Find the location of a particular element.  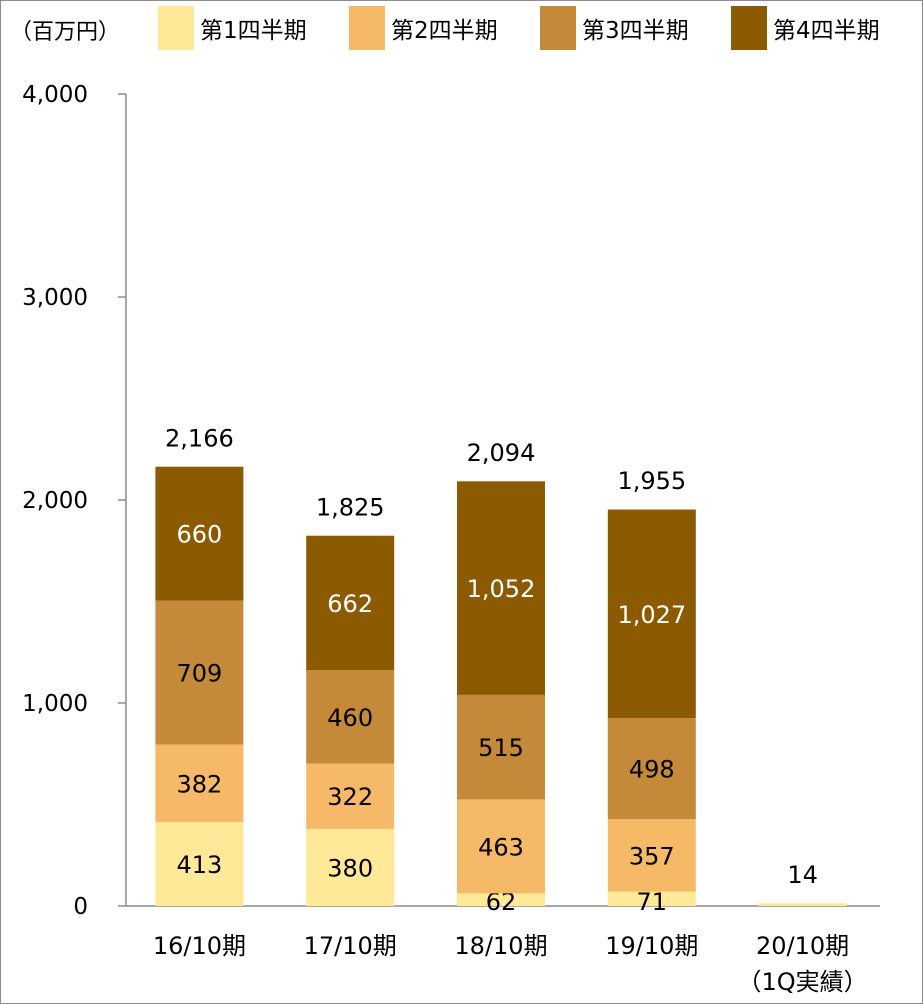

segment-label: 357 is located at coordinates (652, 856).